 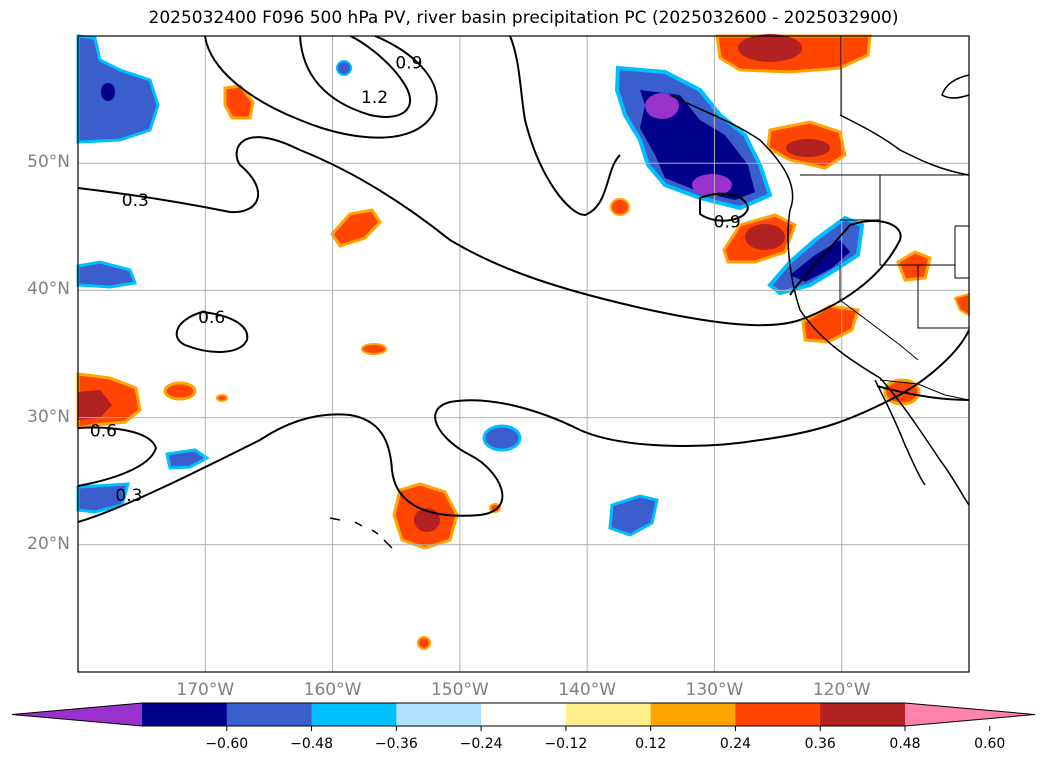 I want to click on colorbar-tick-label: −0.24, so click(x=481, y=744).